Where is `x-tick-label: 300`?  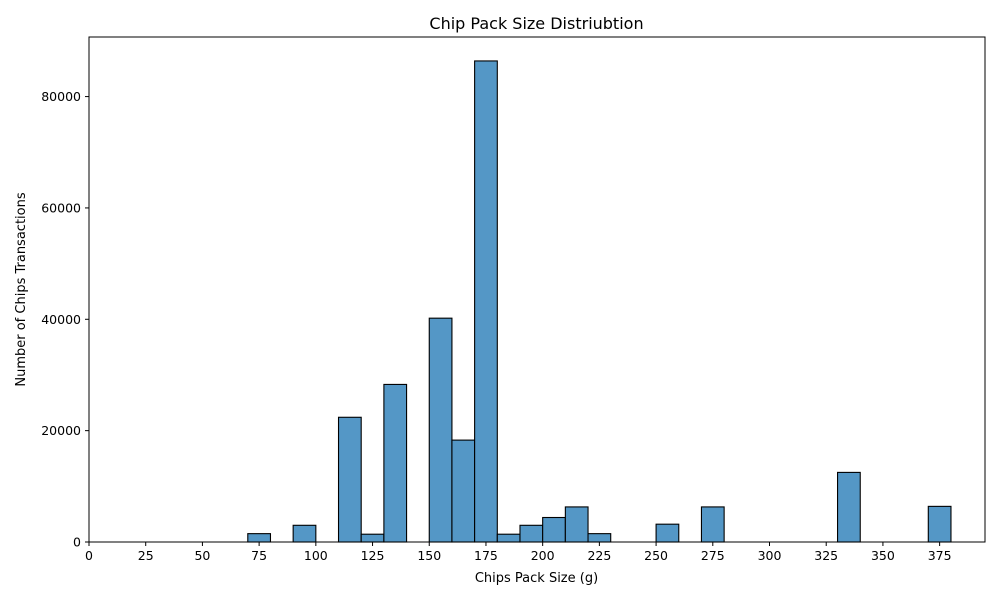 x-tick-label: 300 is located at coordinates (770, 555).